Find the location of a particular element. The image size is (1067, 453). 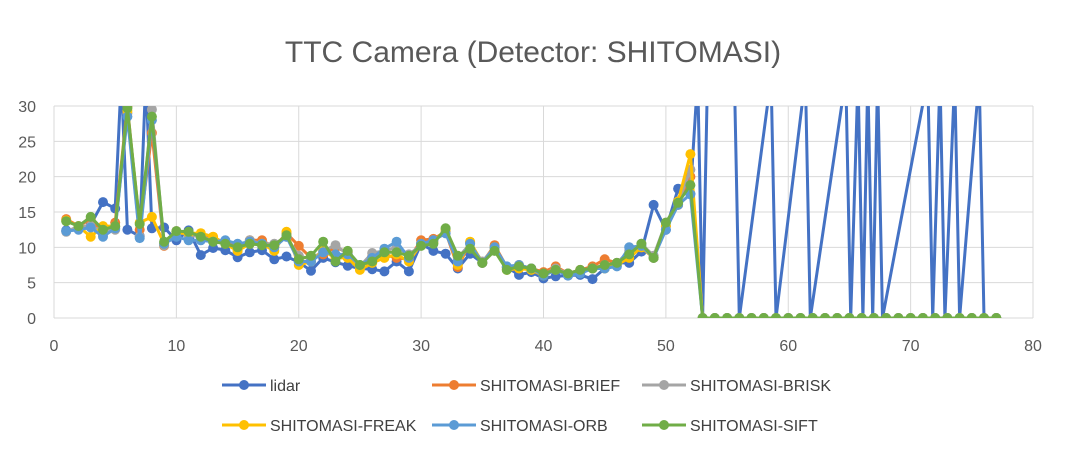

legend-label: SHITOMASI-BRISK is located at coordinates (760, 386).